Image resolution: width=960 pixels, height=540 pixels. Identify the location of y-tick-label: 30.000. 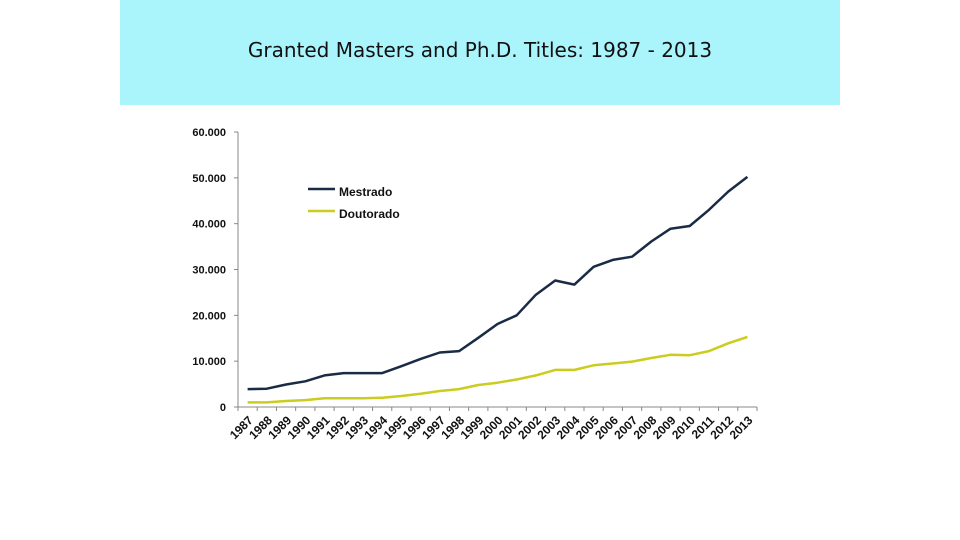
(209, 271).